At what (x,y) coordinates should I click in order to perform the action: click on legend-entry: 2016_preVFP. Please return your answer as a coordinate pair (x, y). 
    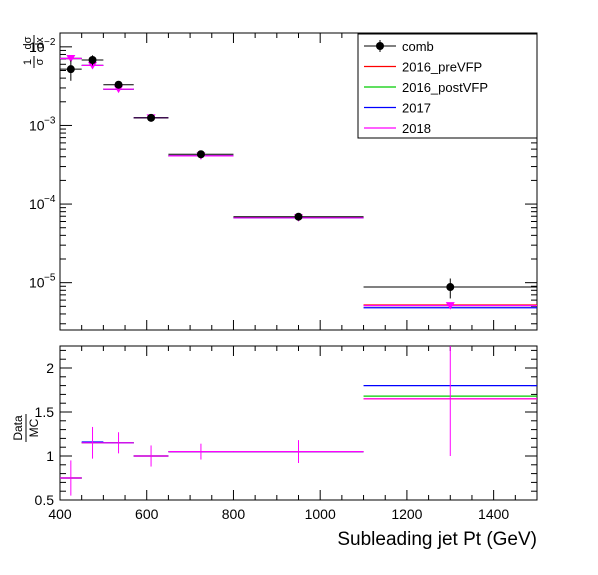
    Looking at the image, I should click on (423, 67).